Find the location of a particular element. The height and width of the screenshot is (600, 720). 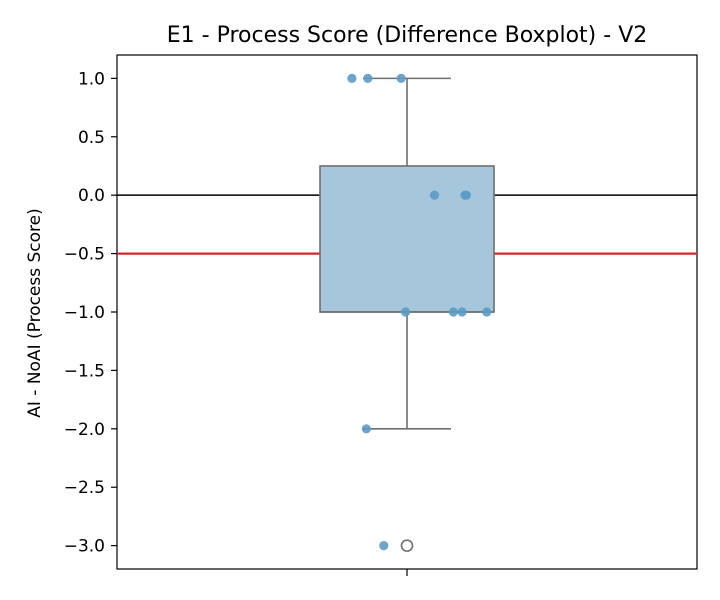

y-tick-label-5: −1.5 is located at coordinates (84, 371).